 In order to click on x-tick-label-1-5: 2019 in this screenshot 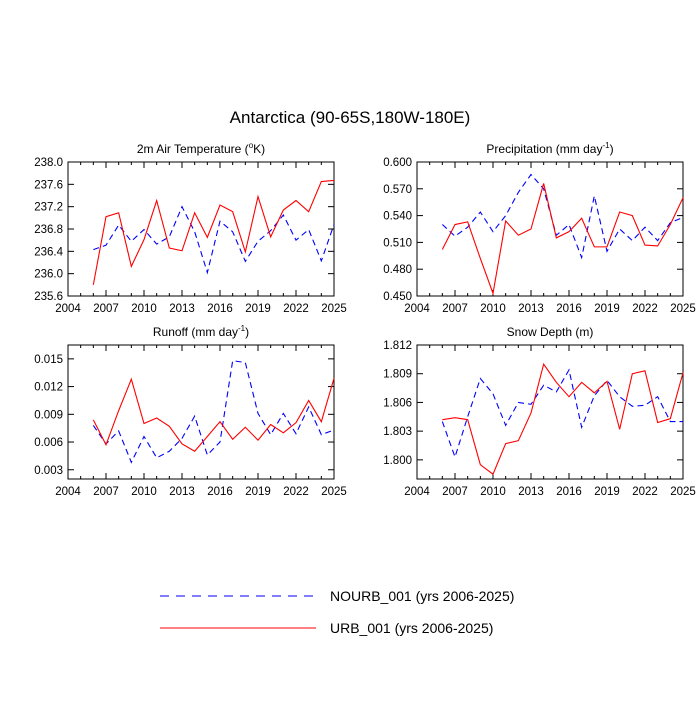, I will do `click(607, 309)`.